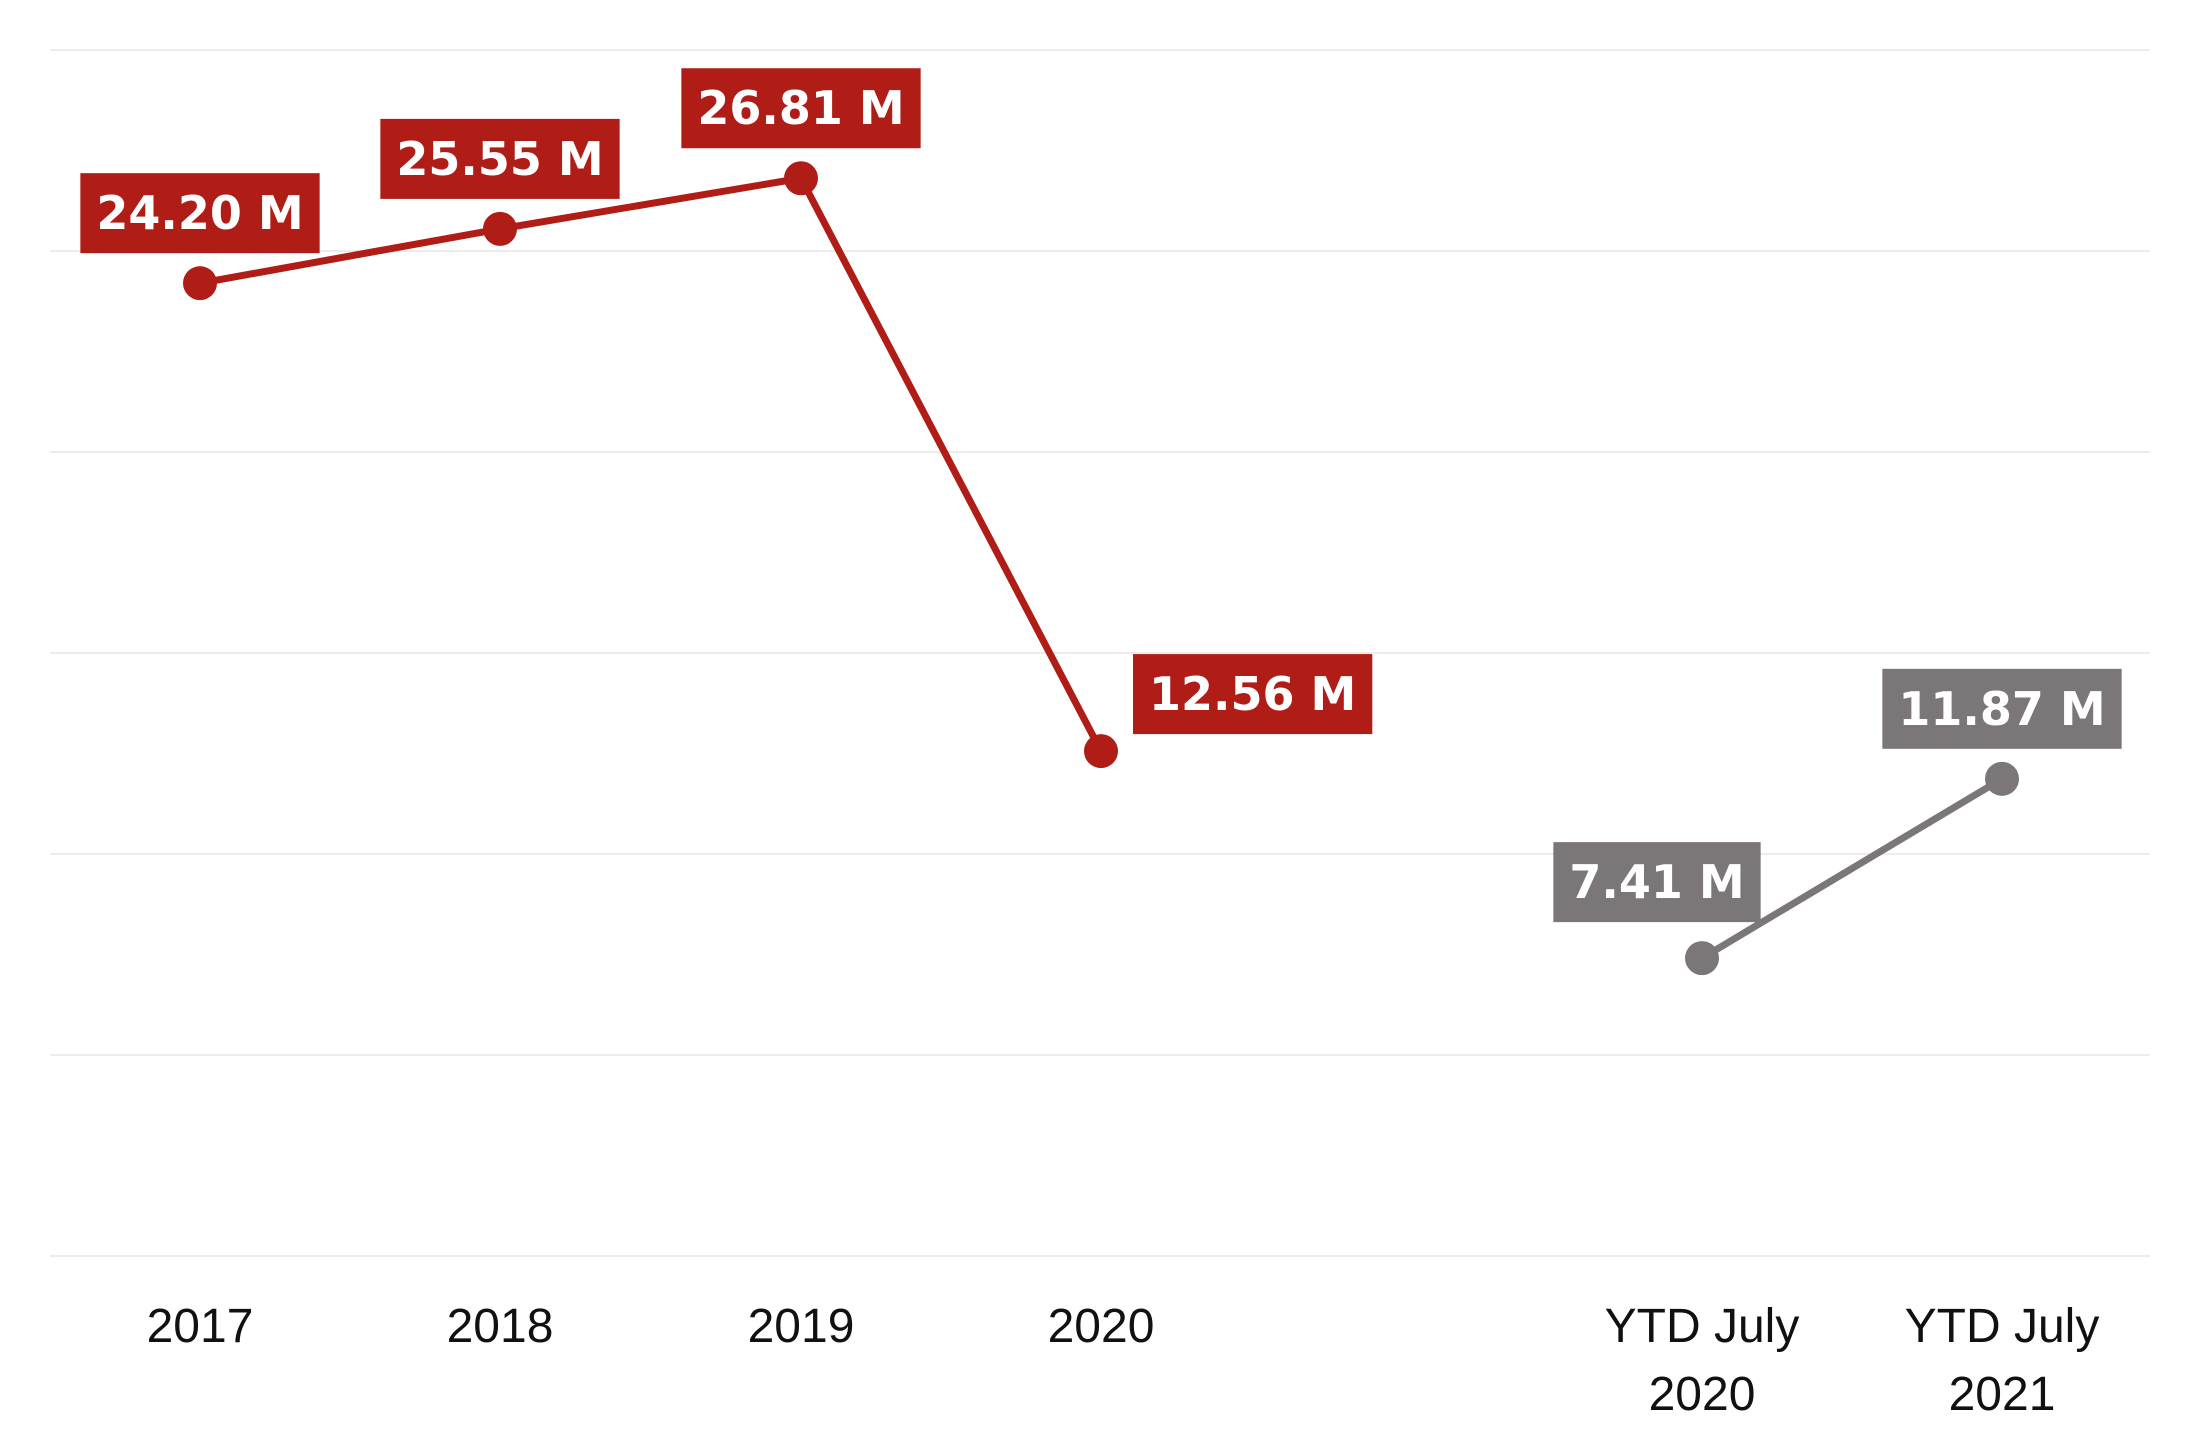 The image size is (2200, 1452). I want to click on data-label: 12.56 M, so click(1253, 694).